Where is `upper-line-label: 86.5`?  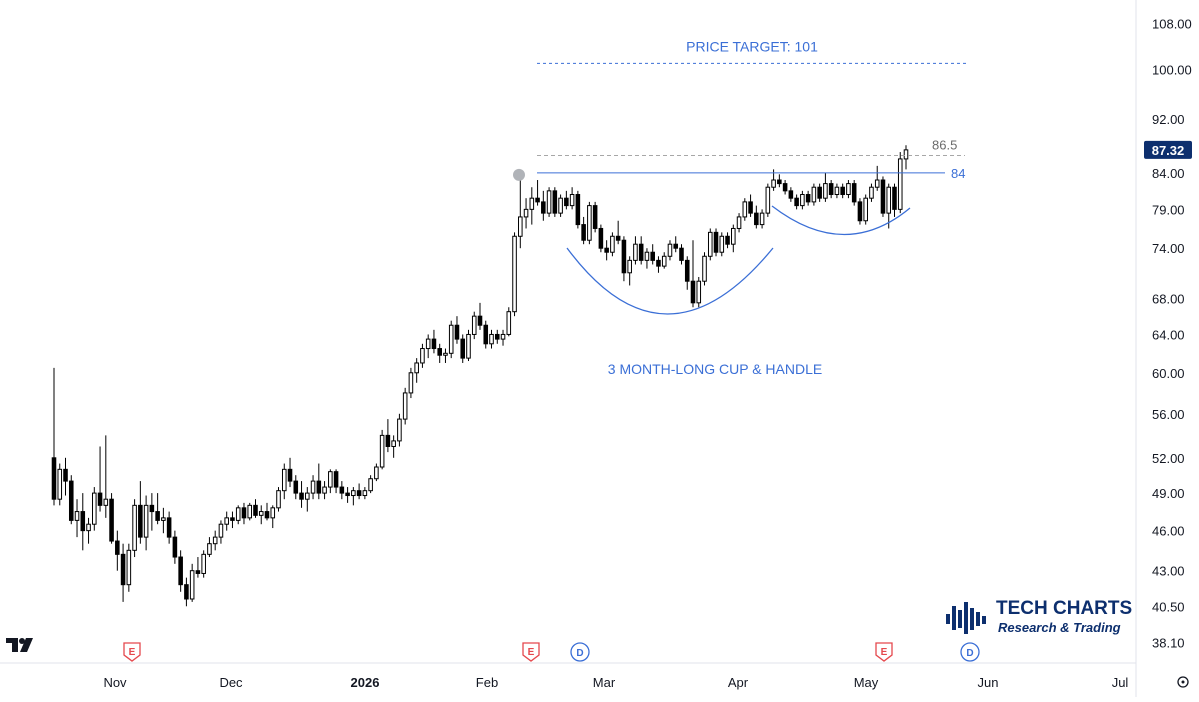
upper-line-label: 86.5 is located at coordinates (944, 144).